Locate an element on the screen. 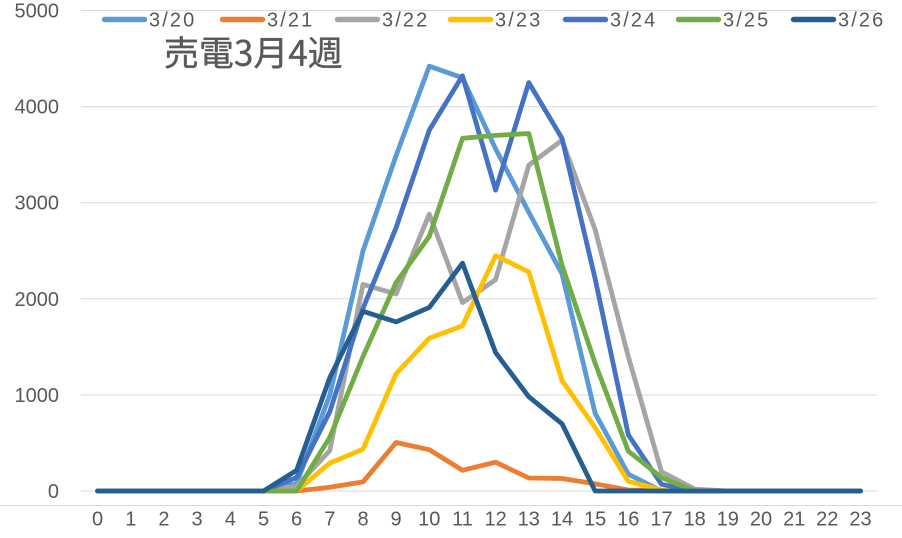 Image resolution: width=902 pixels, height=538 pixels. svg-text: 11 is located at coordinates (462, 520).